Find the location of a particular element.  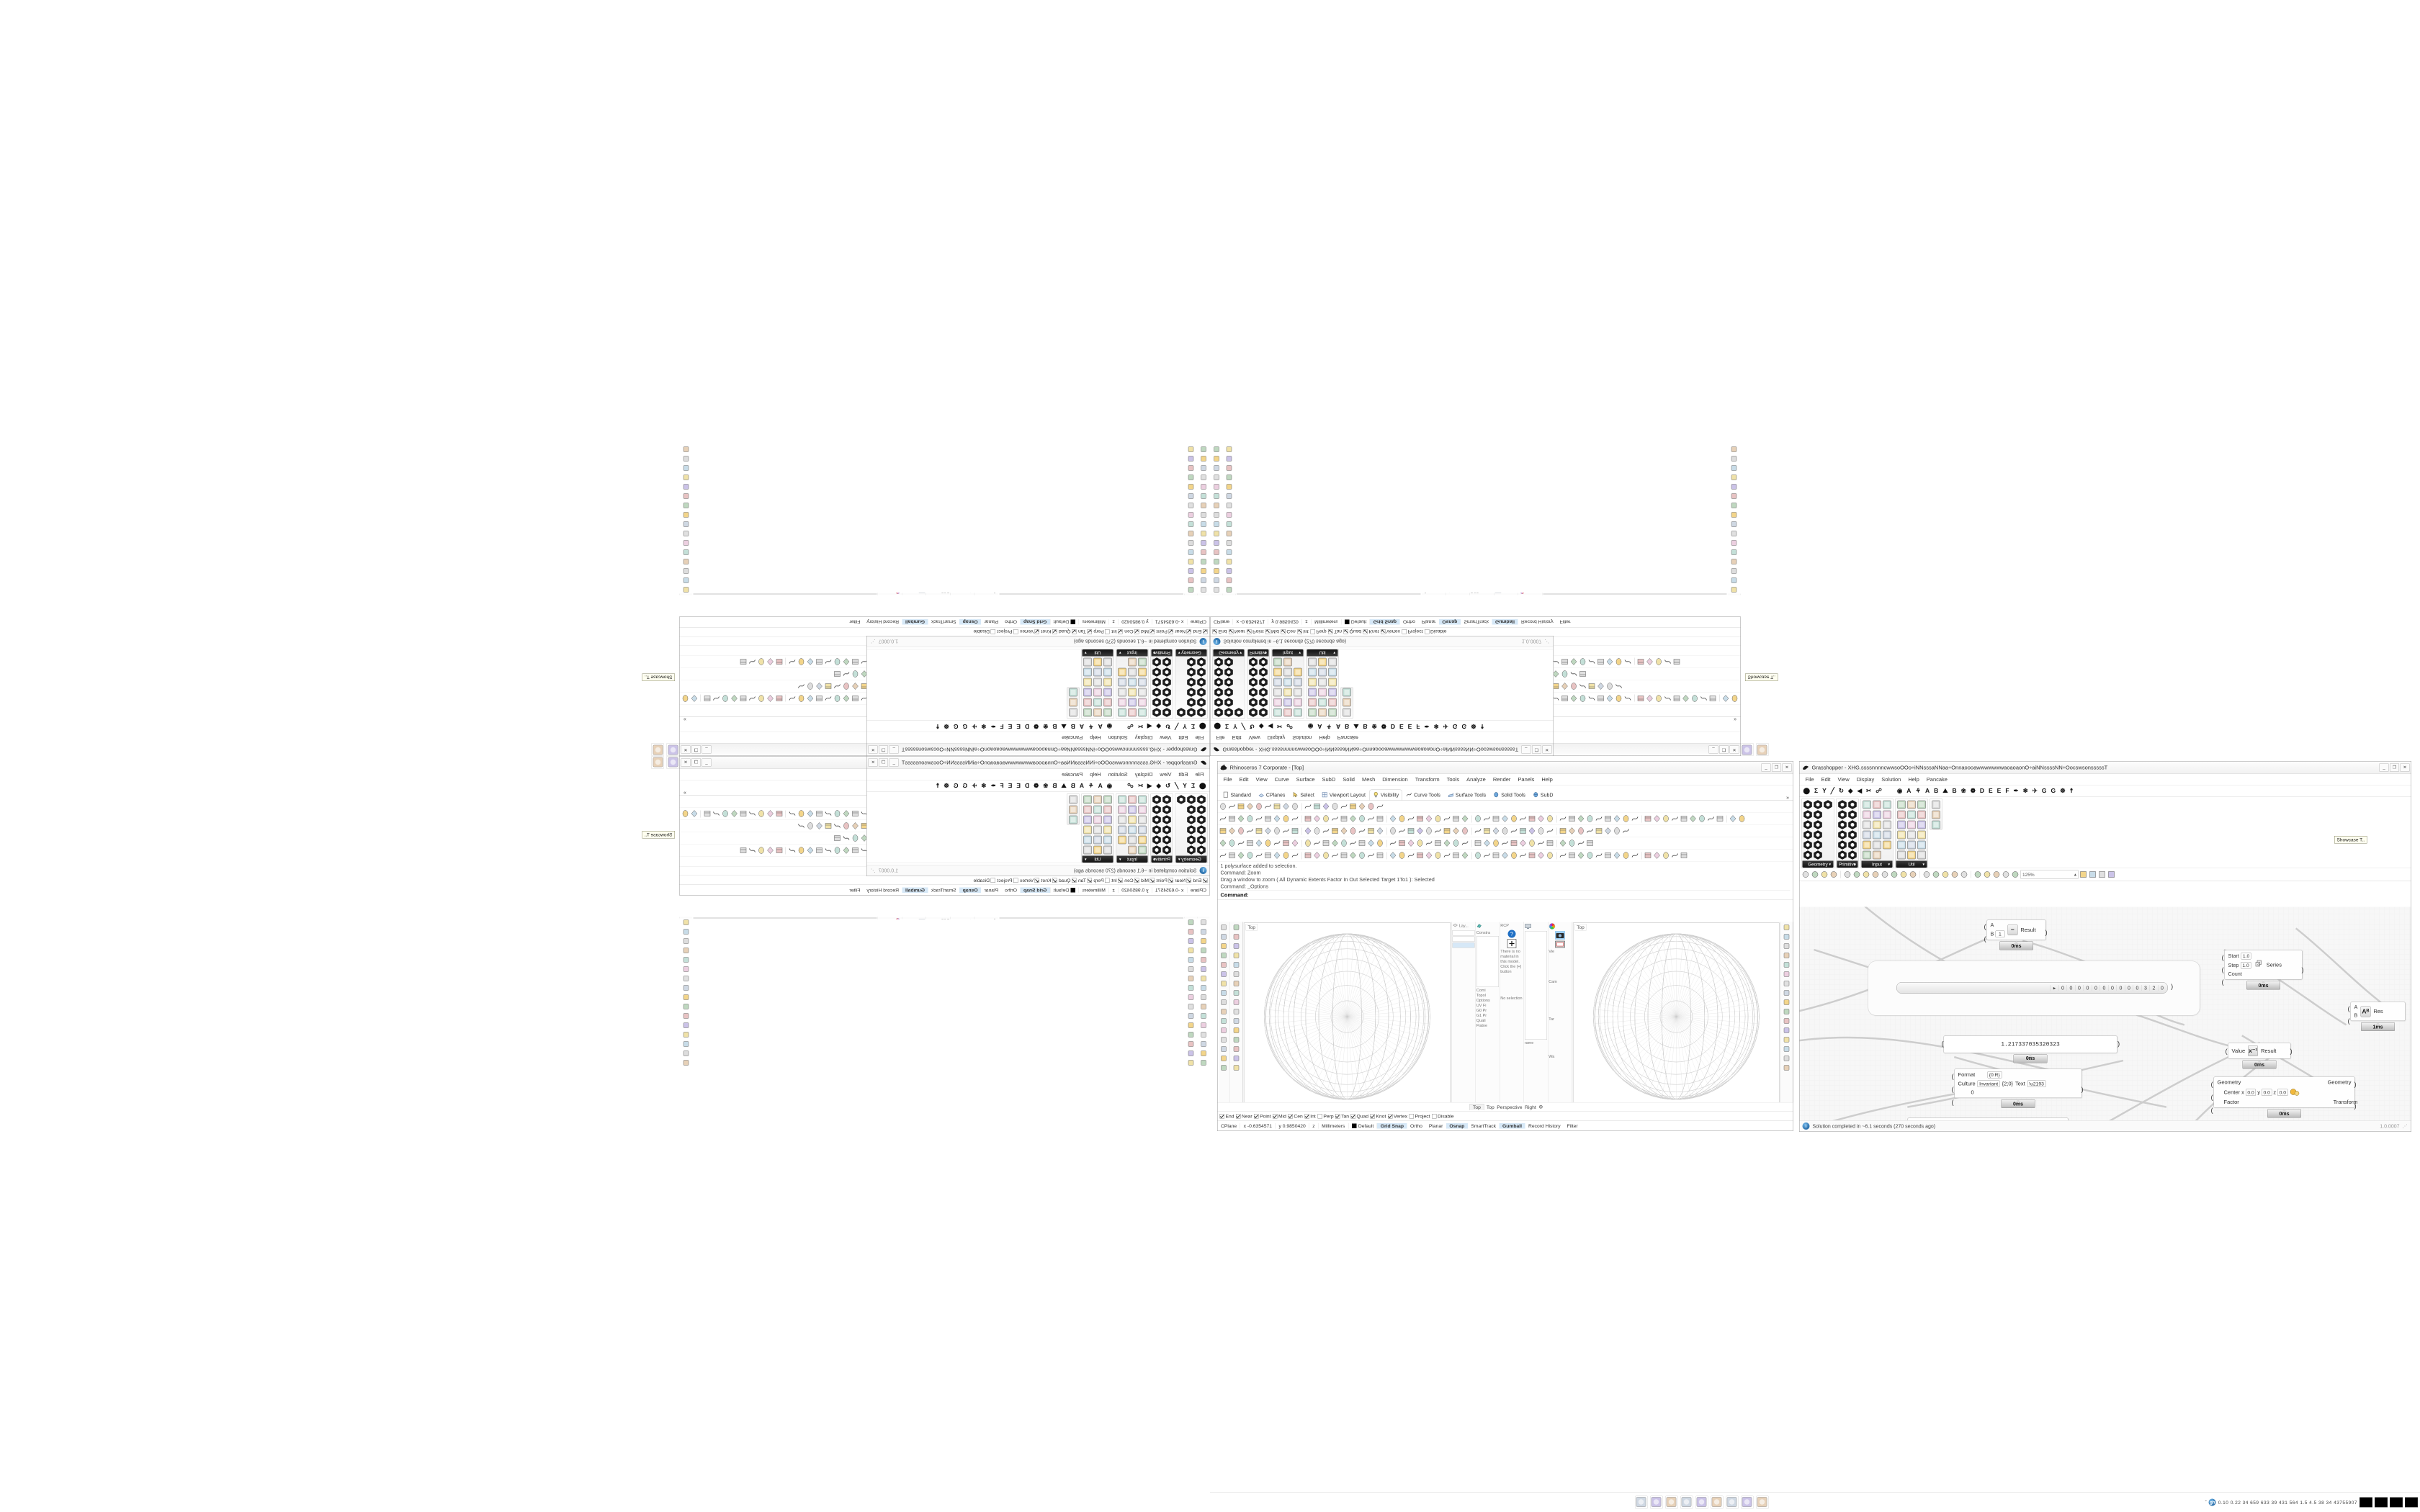

port-in-b: ( is located at coordinates (1985, 939).